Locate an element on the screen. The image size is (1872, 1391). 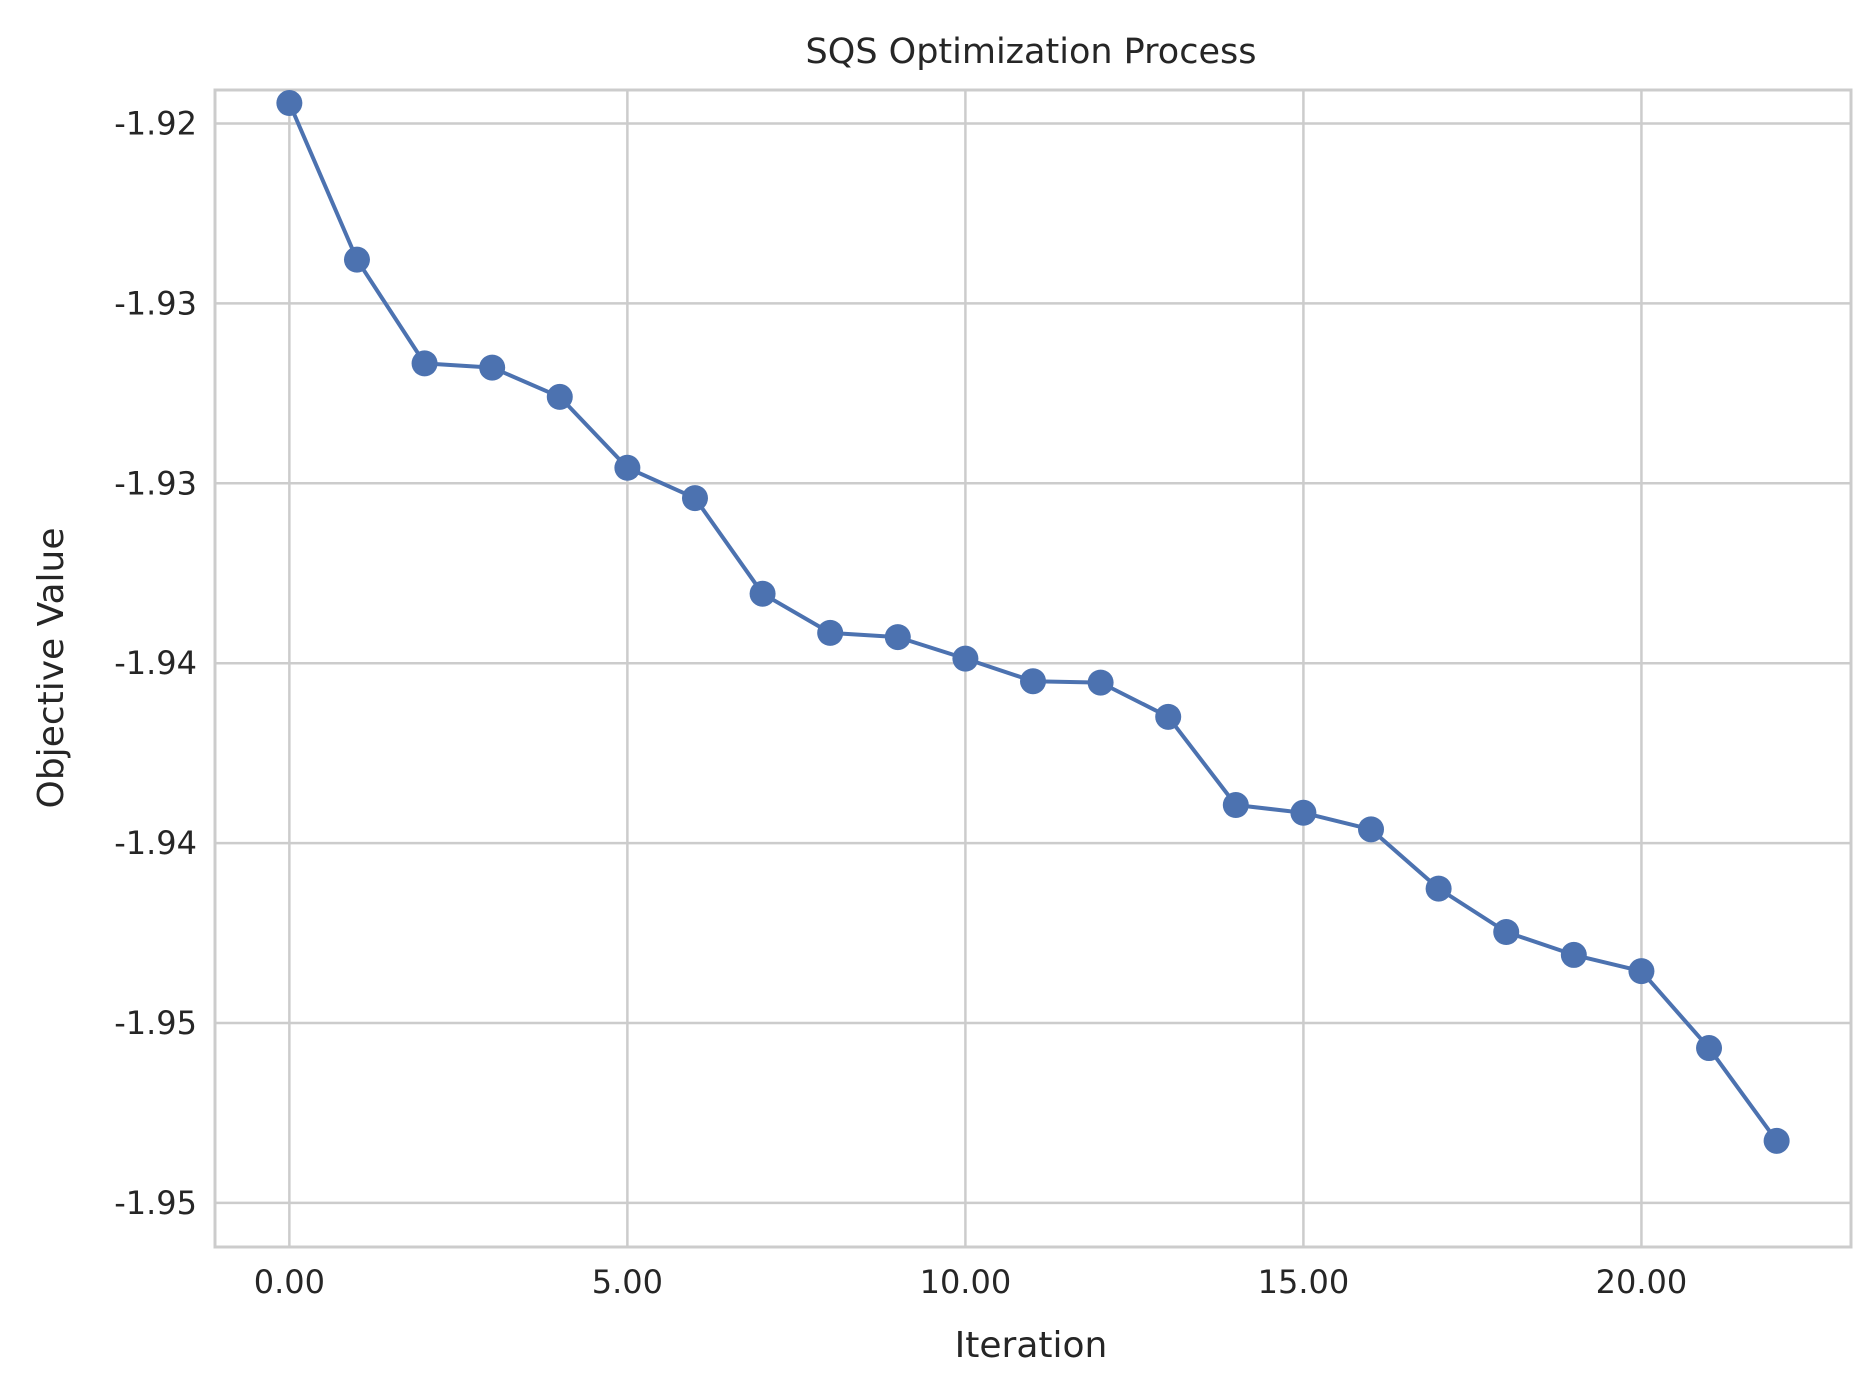
x-tick-label: 15.00 is located at coordinates (1304, 1282).